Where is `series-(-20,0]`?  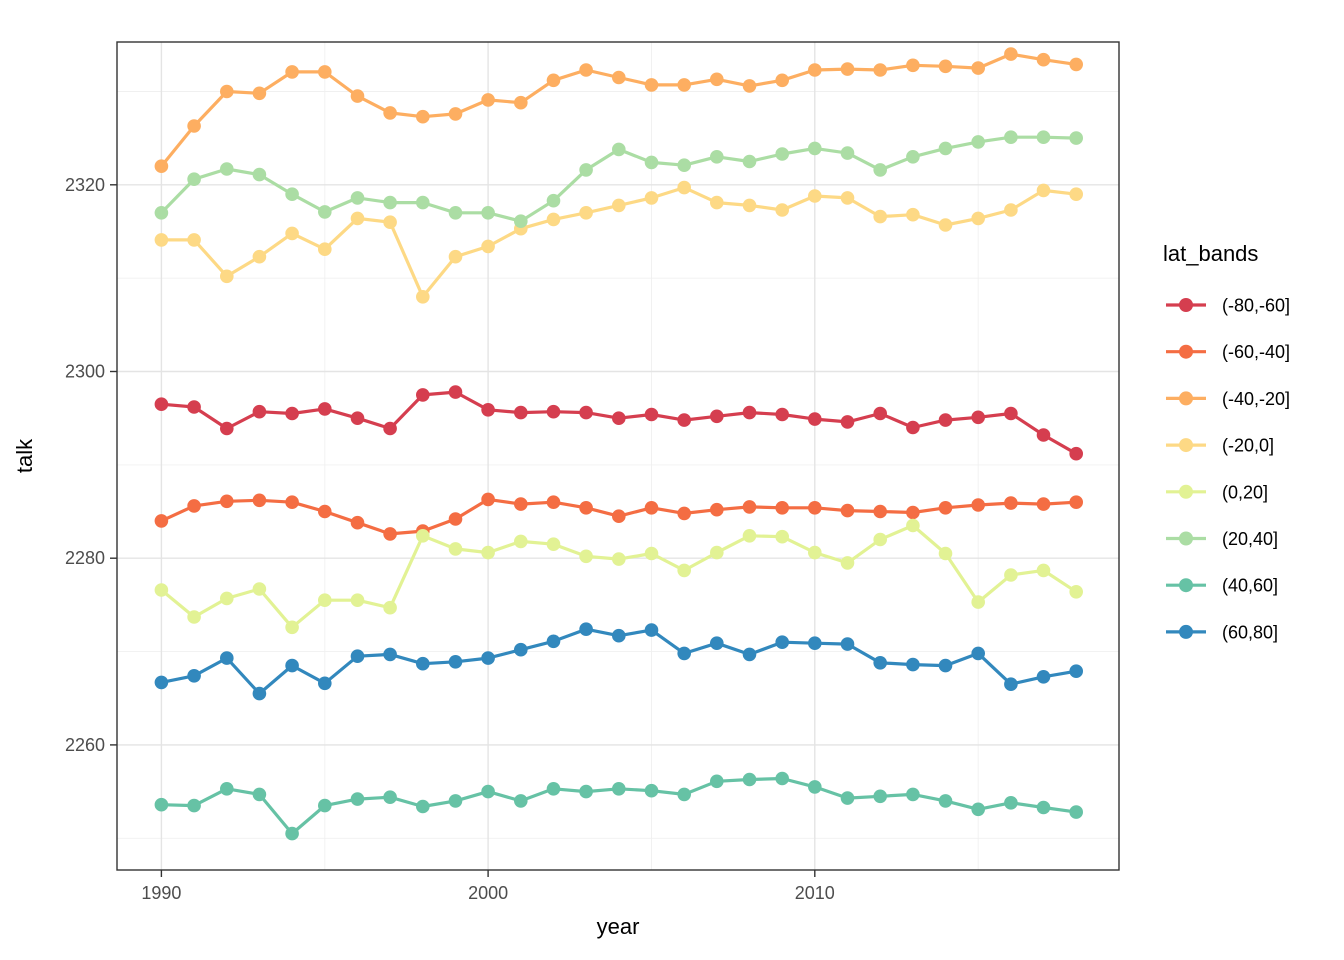
series-(-20,0] is located at coordinates (618, 242).